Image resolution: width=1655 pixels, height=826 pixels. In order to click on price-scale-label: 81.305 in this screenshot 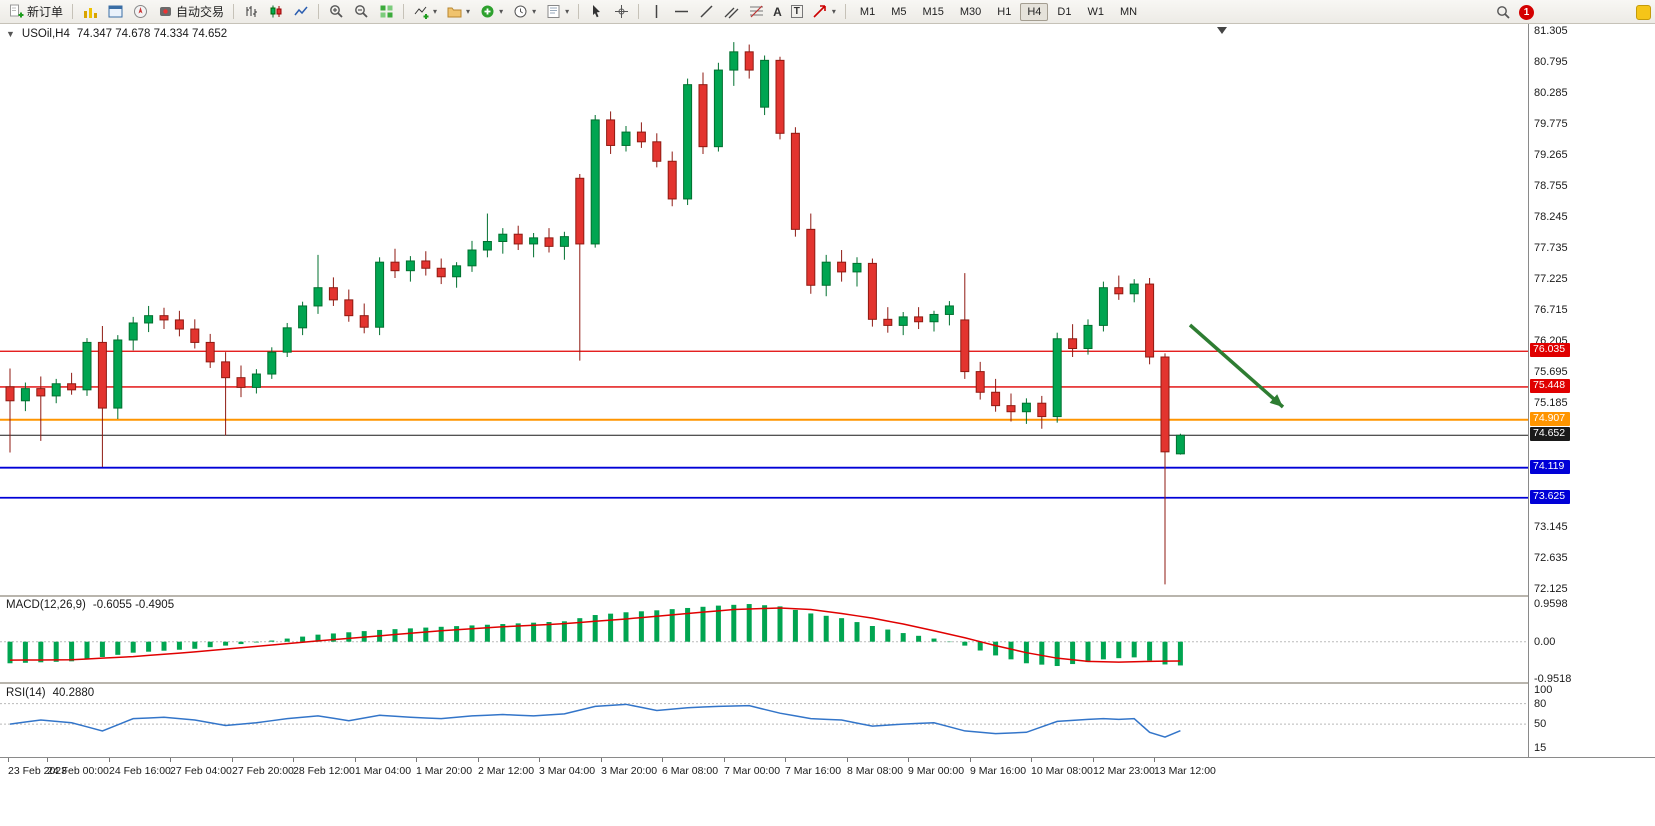, I will do `click(1551, 30)`.